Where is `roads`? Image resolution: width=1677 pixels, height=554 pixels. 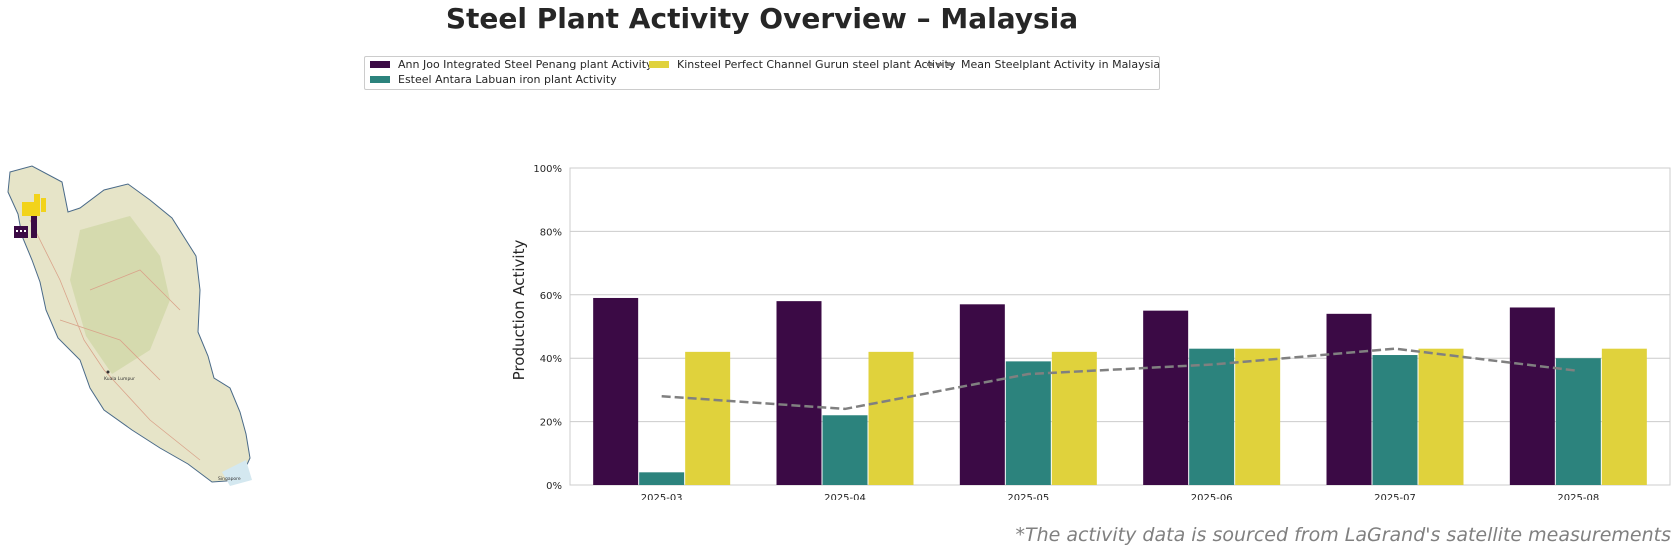
roads is located at coordinates (115, 340).